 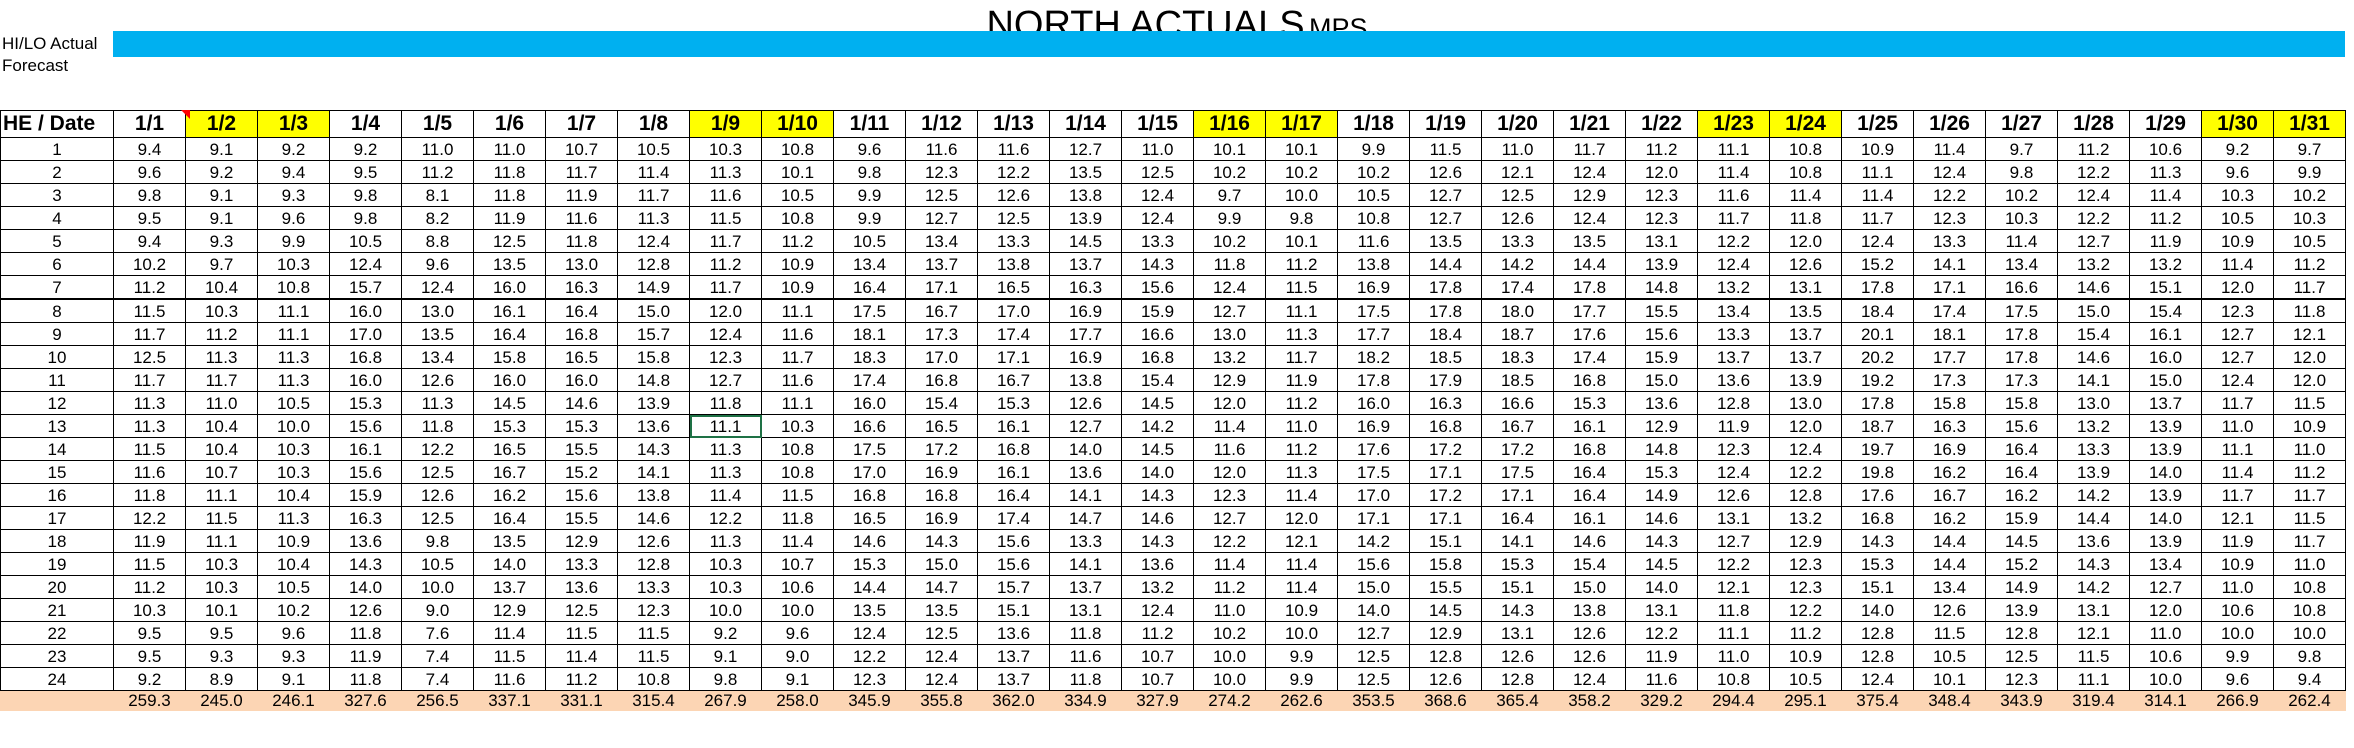 I want to click on value-cell: 13.9, so click(x=1805, y=380).